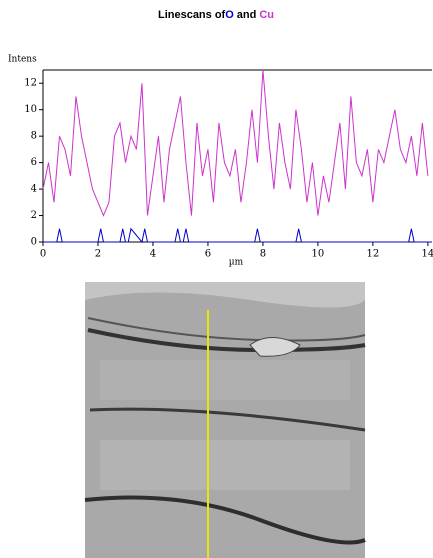  What do you see at coordinates (34, 242) in the screenshot?
I see `y-tick-label: 0` at bounding box center [34, 242].